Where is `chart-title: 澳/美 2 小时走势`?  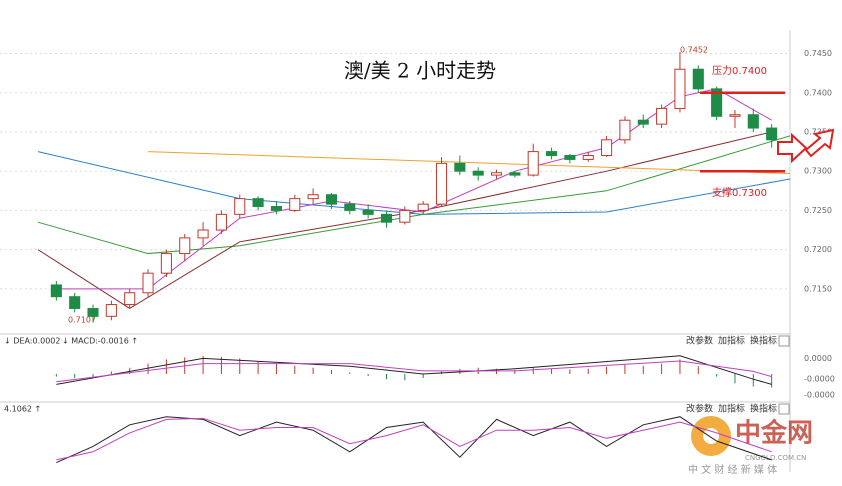 chart-title: 澳/美 2 小时走势 is located at coordinates (420, 71).